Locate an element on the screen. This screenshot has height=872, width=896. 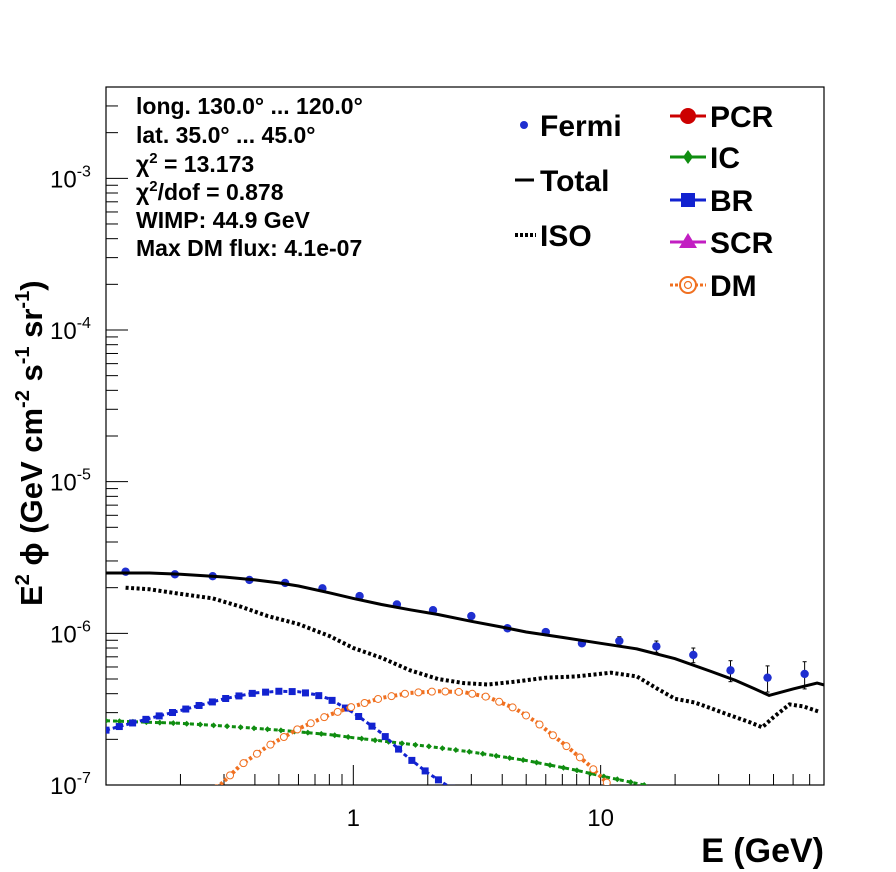
x-tick-label: 1 is located at coordinates (353, 818).